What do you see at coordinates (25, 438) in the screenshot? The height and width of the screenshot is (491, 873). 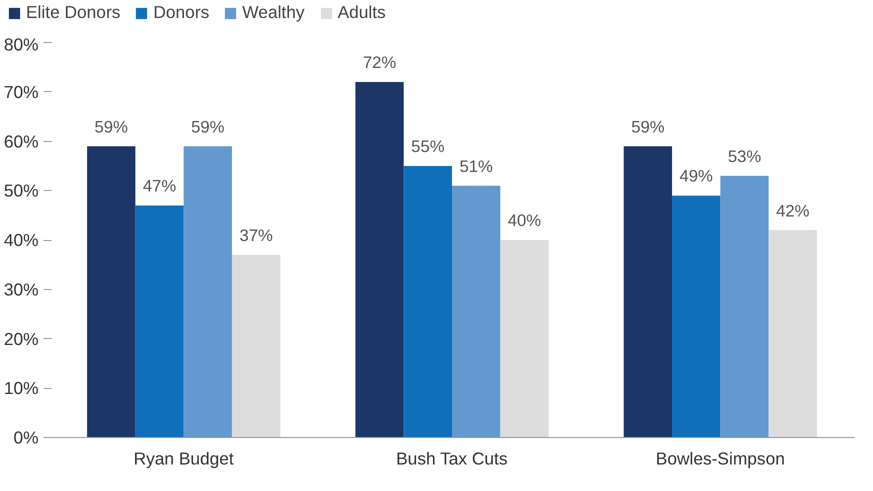 I see `y-tick-label: 0%` at bounding box center [25, 438].